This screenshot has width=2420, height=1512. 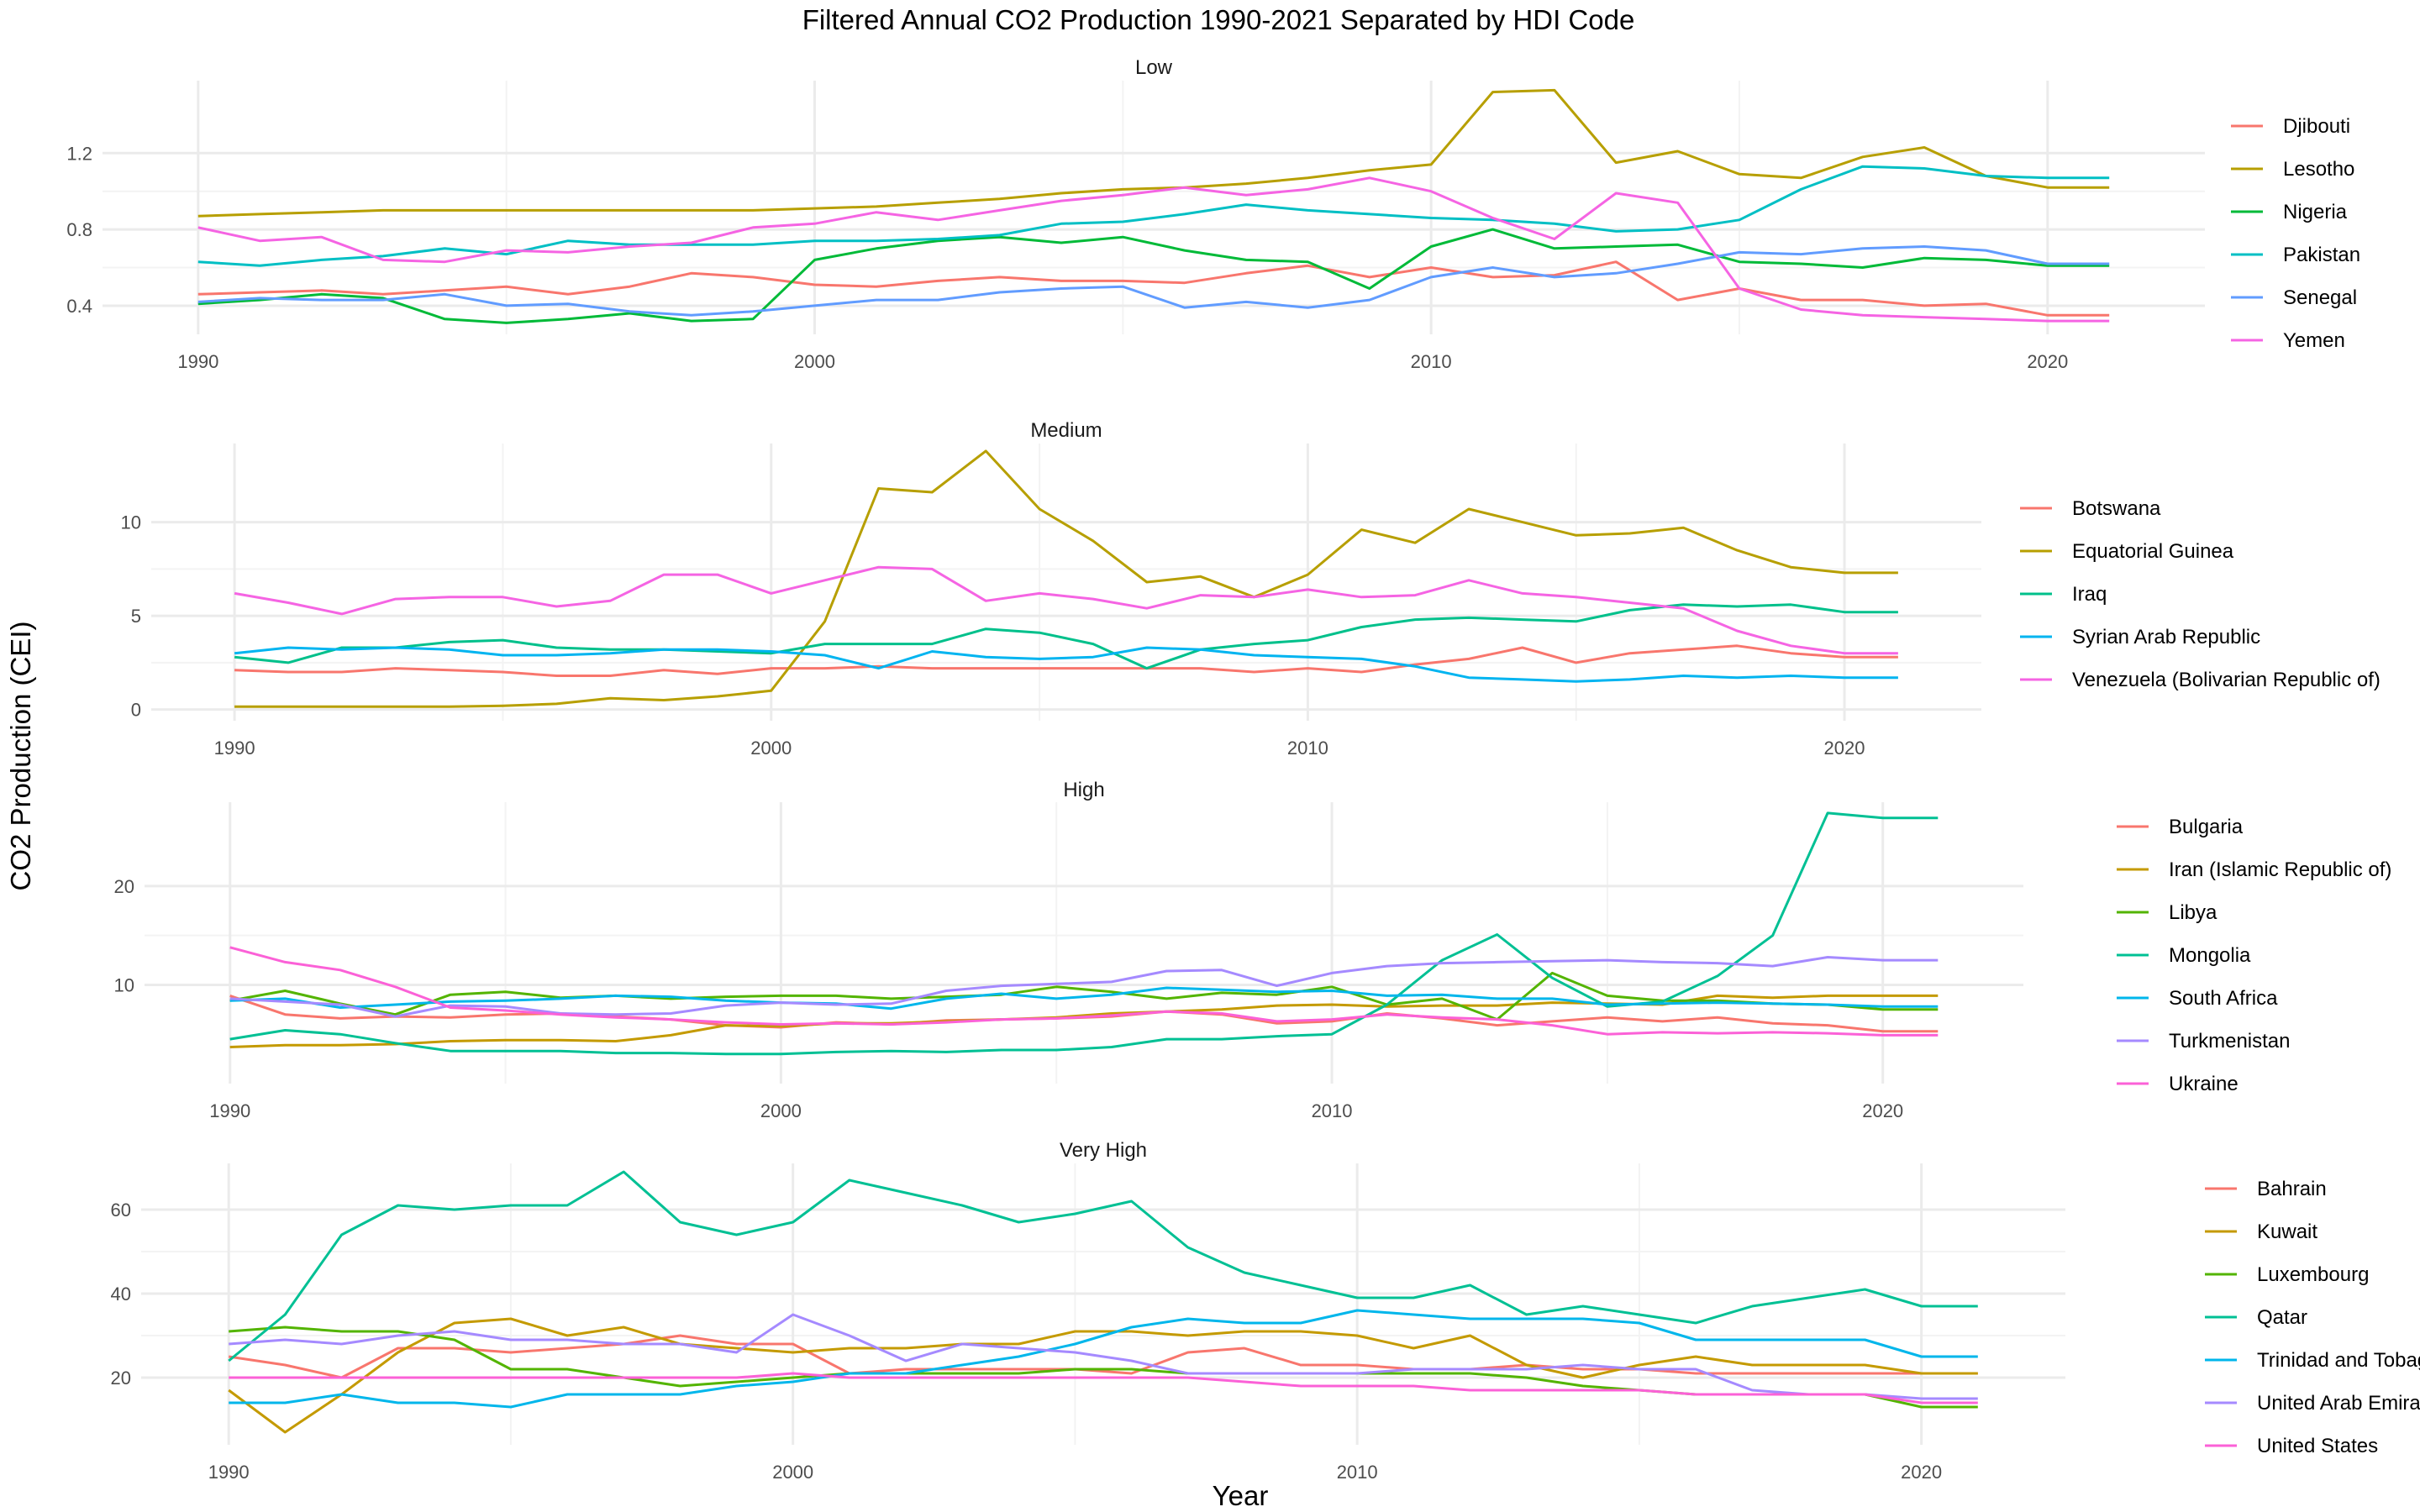 I want to click on legend-label: Yemen, so click(x=2314, y=340).